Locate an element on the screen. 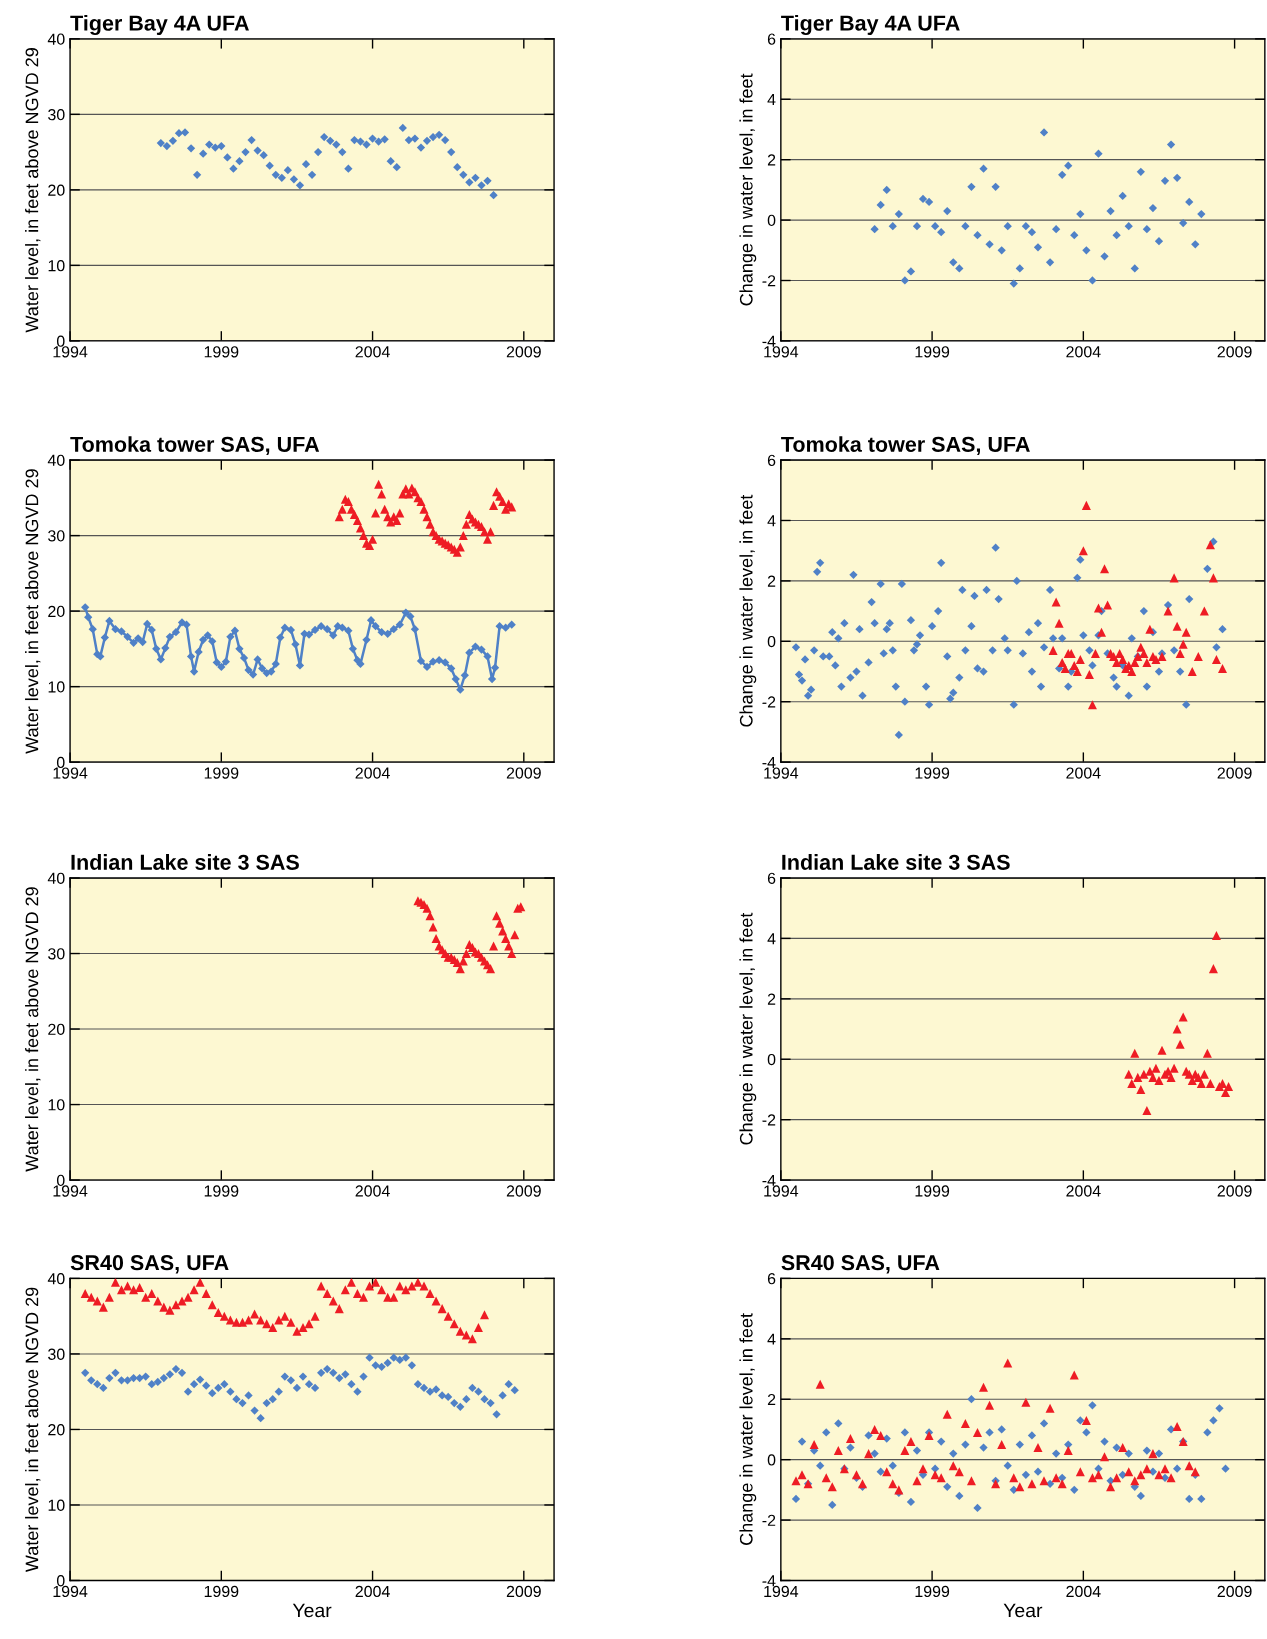  y-tick-label: 6 is located at coordinates (771, 39).